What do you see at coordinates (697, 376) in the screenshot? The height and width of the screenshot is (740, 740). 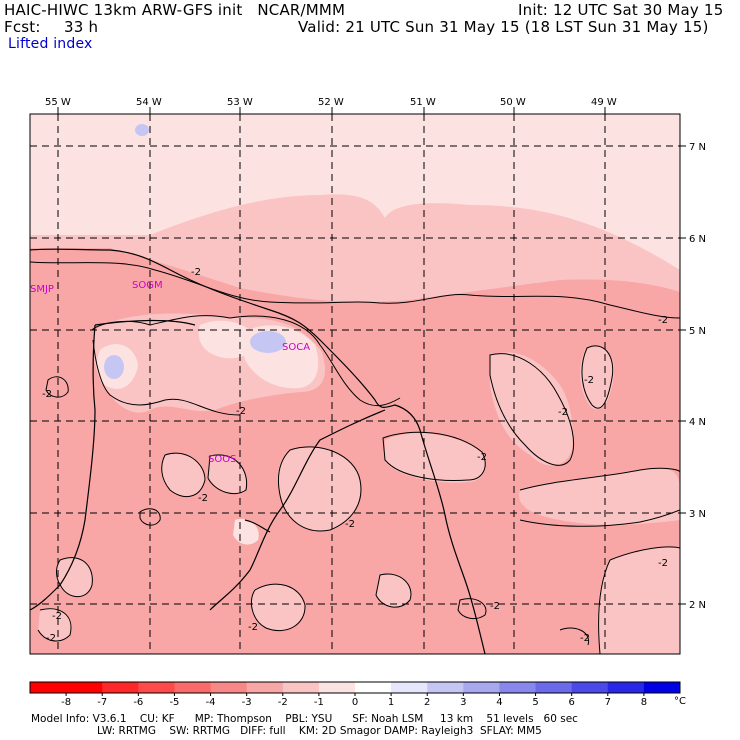 I see `latitude-labels: 7 N 6 N 5 N 4 N 3 N 2 N` at bounding box center [697, 376].